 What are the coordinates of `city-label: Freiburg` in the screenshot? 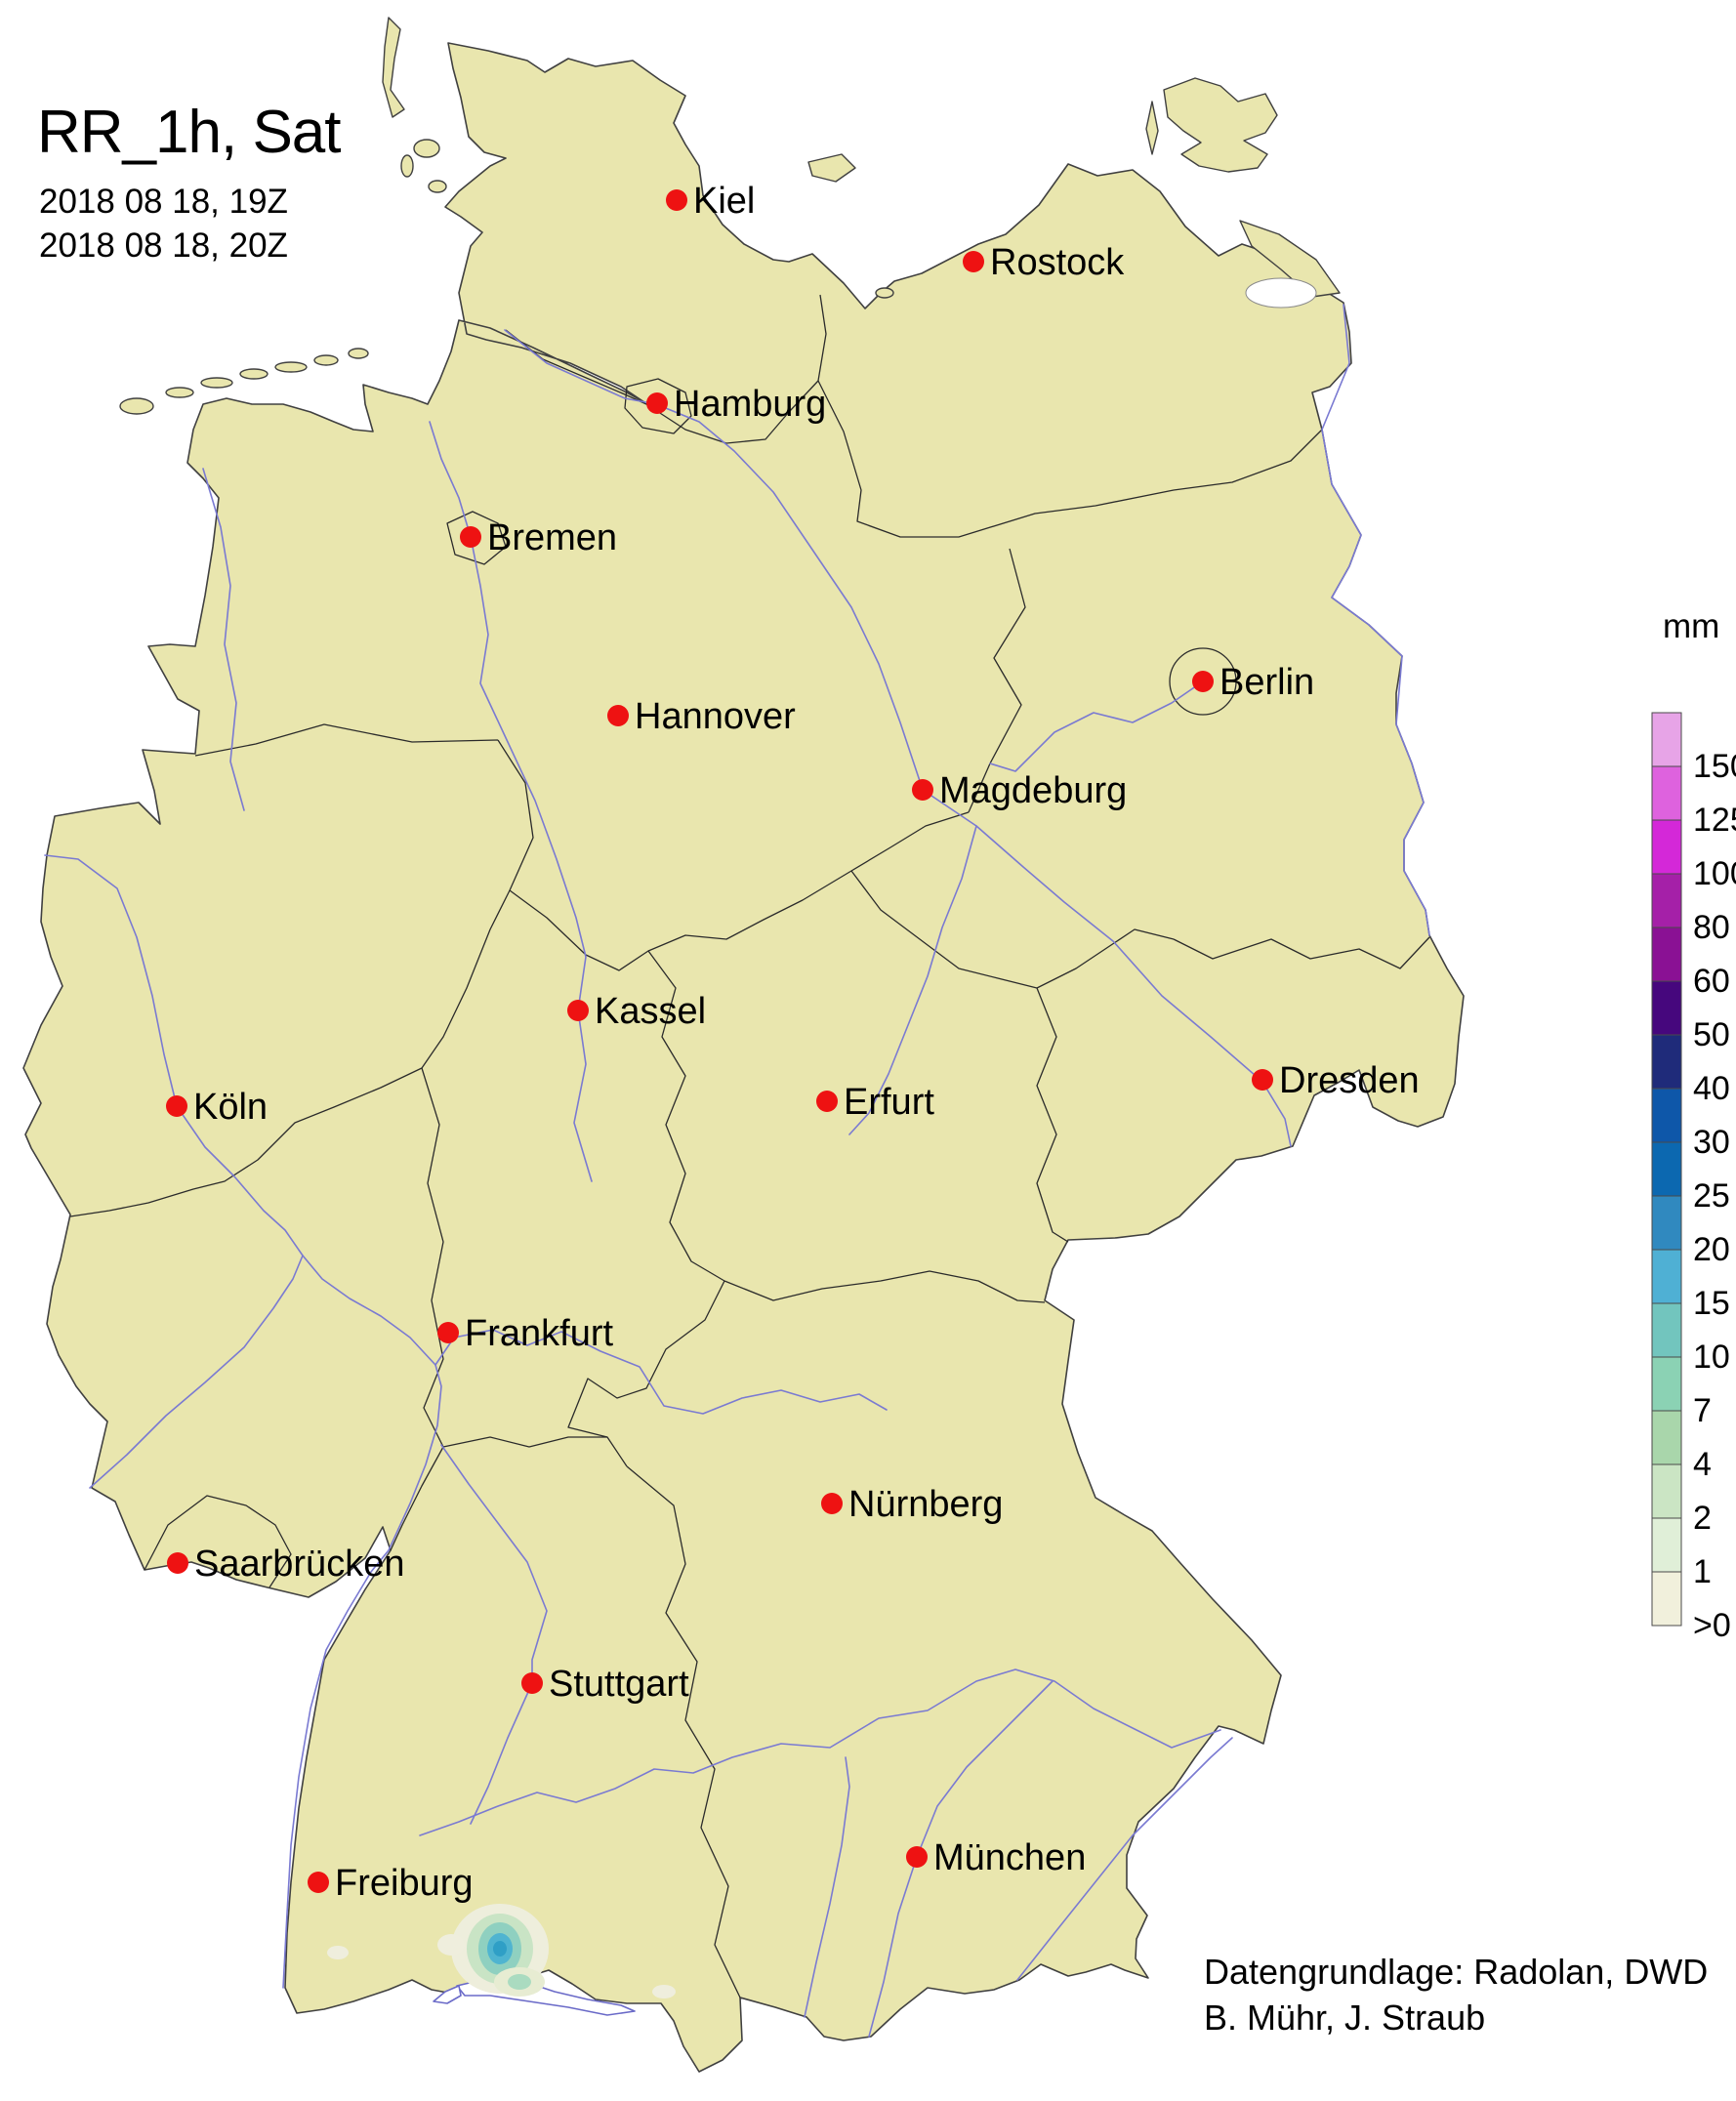 It's located at (404, 1884).